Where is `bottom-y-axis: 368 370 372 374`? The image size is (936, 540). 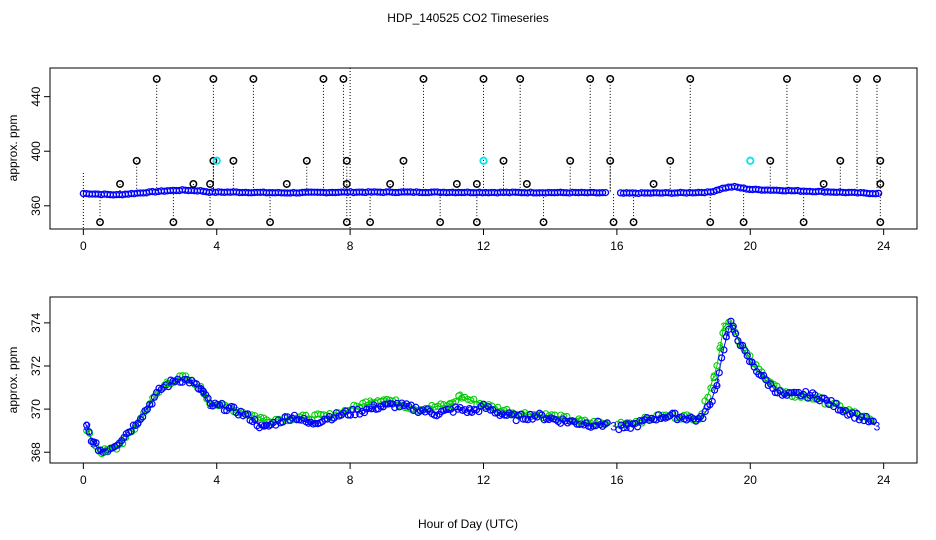 bottom-y-axis: 368 370 372 374 is located at coordinates (39, 387).